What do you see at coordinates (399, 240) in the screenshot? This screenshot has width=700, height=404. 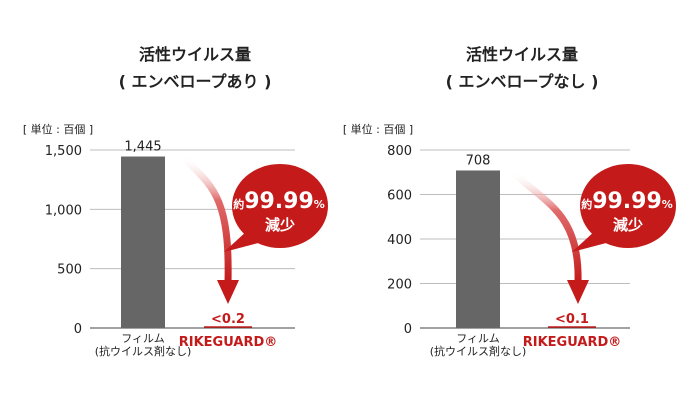 I see `y-tick-label: 400` at bounding box center [399, 240].